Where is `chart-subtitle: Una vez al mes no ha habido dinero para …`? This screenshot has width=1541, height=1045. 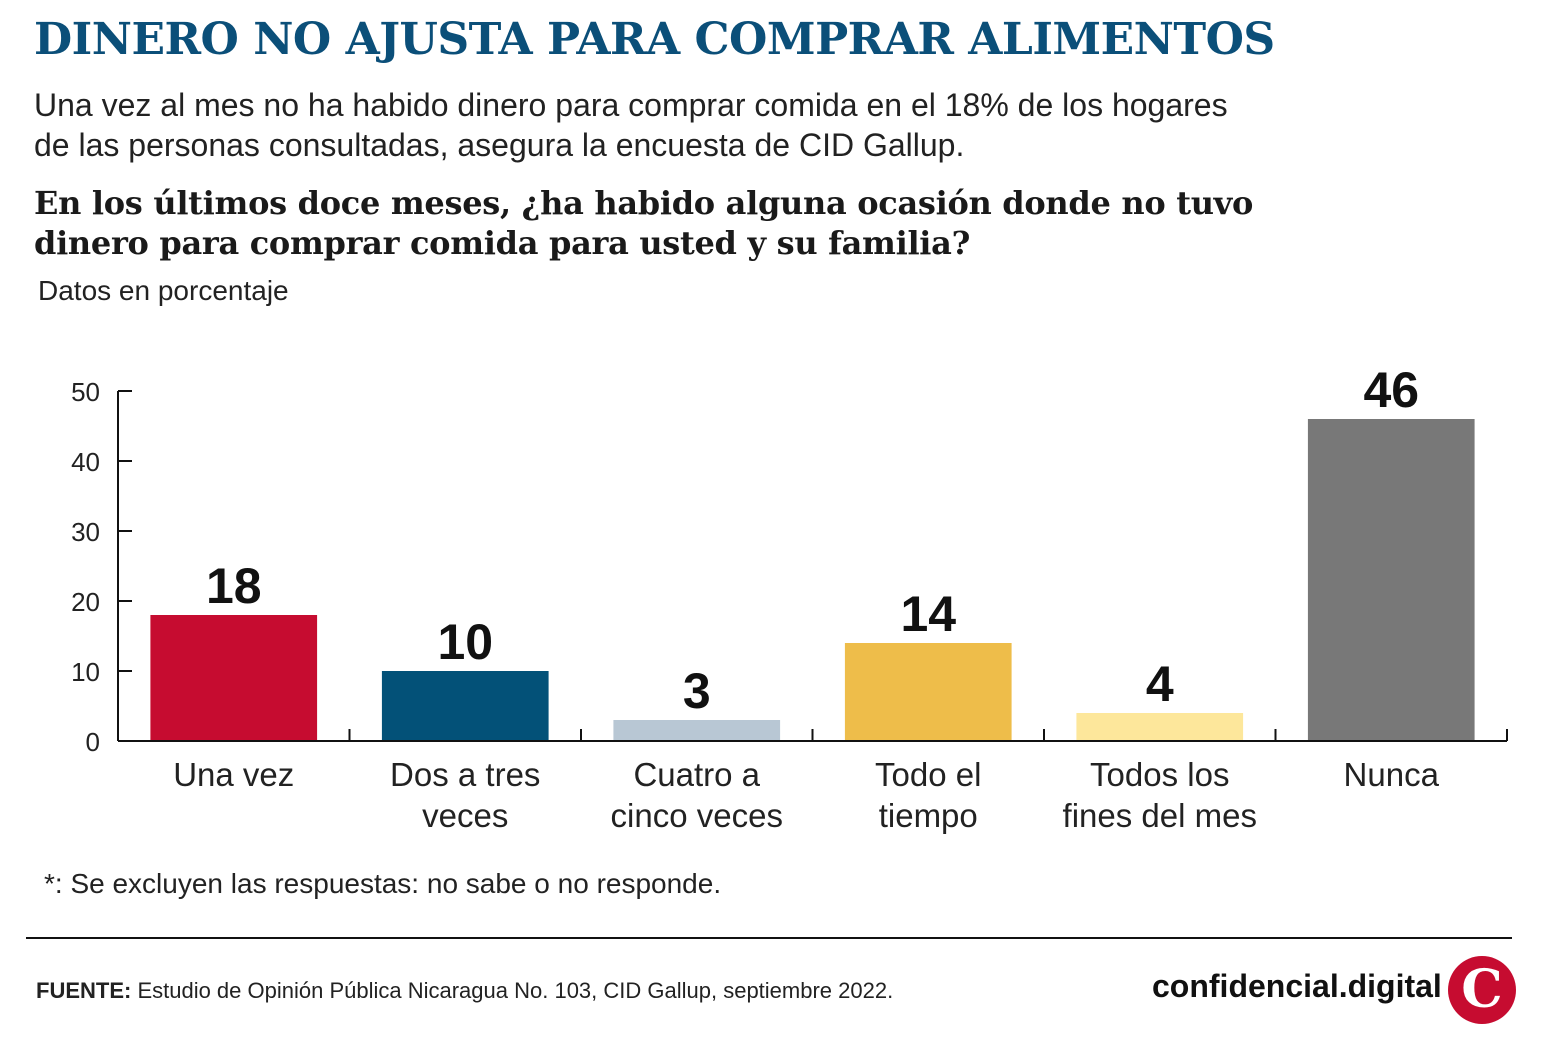 chart-subtitle: Una vez al mes no ha habido dinero para … is located at coordinates (631, 125).